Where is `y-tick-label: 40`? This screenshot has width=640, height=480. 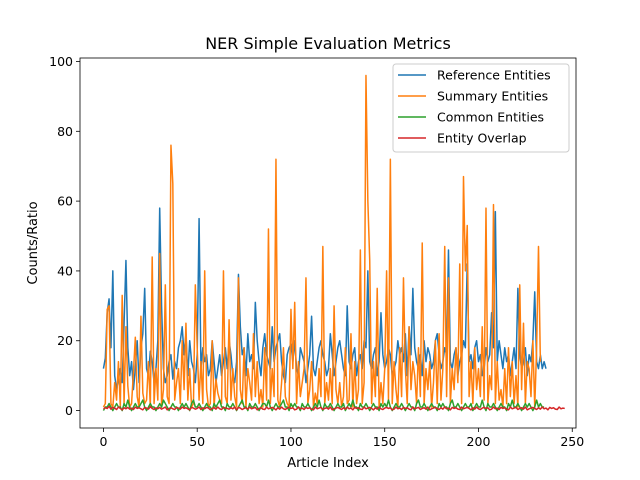 y-tick-label: 40 is located at coordinates (65, 270).